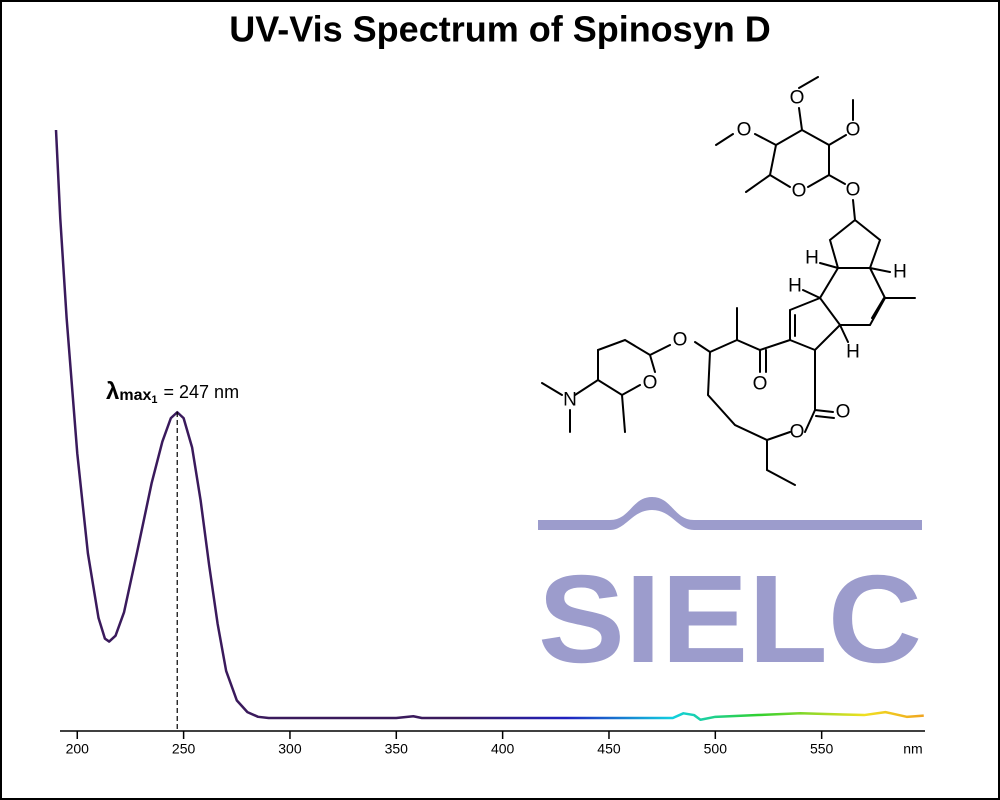 The width and height of the screenshot is (1000, 800). I want to click on annotation: λmax1 = 247 nm, so click(172, 392).